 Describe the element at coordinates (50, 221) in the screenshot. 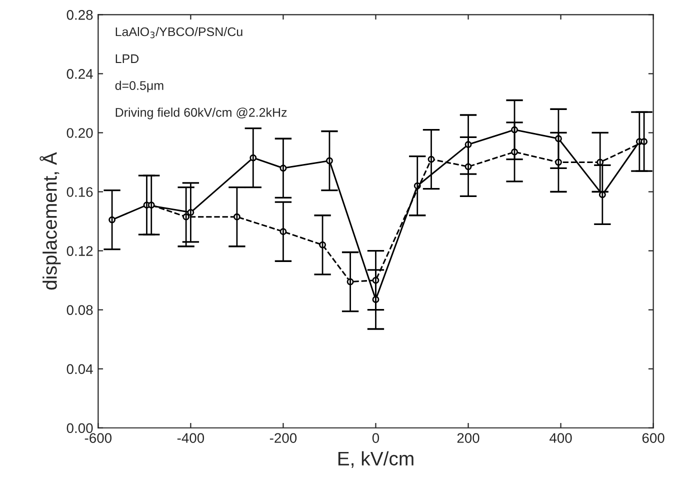

I see `y-axis-title: displacement, Å` at that location.